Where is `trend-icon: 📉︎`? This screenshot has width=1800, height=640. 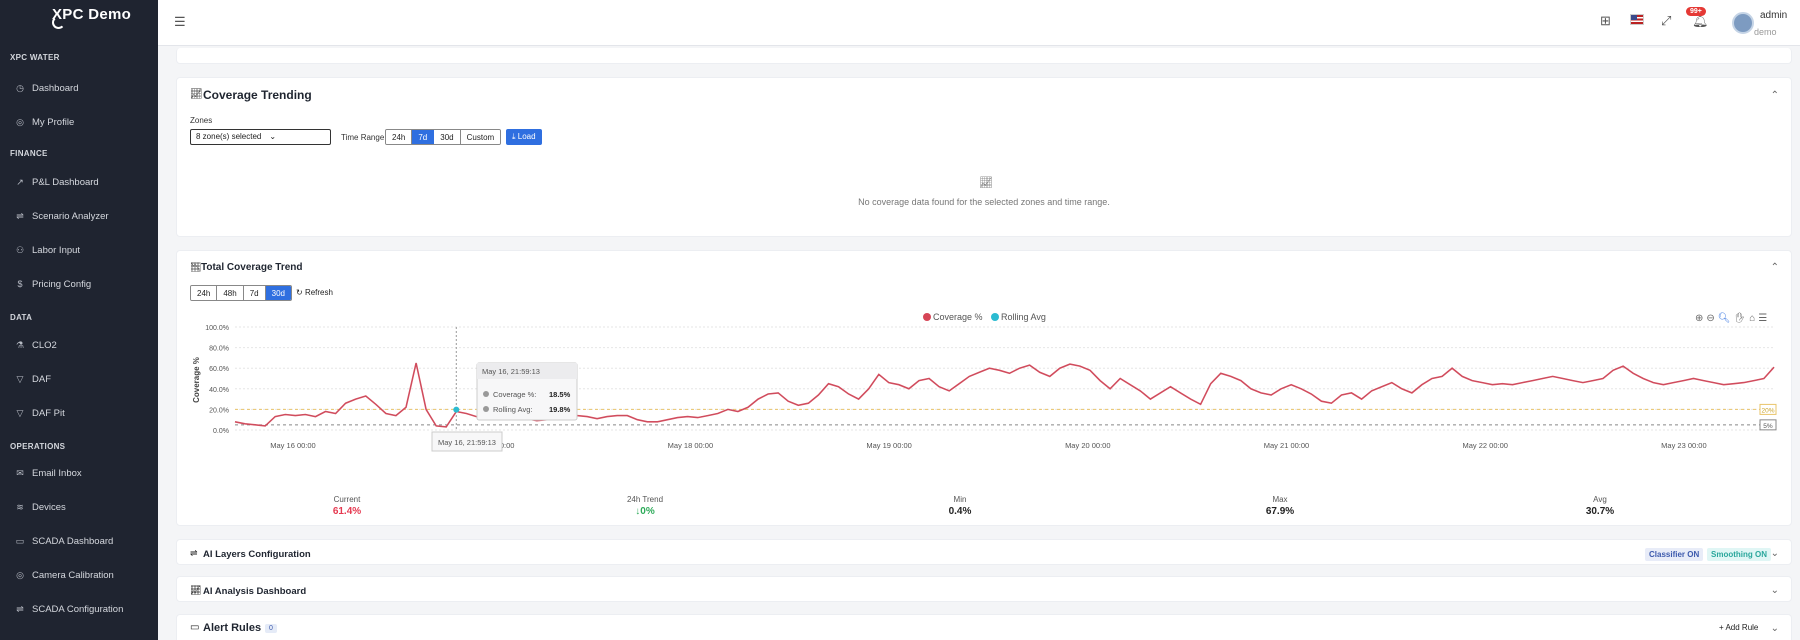 trend-icon: 📉︎ is located at coordinates (196, 267).